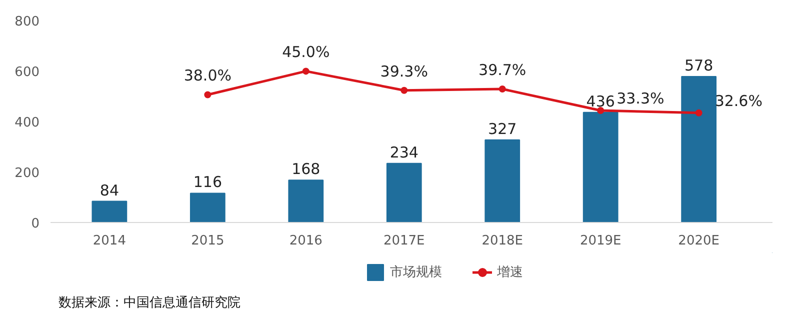 The height and width of the screenshot is (320, 812). Describe the element at coordinates (510, 272) in the screenshot. I see `legend-label: 增速` at that location.